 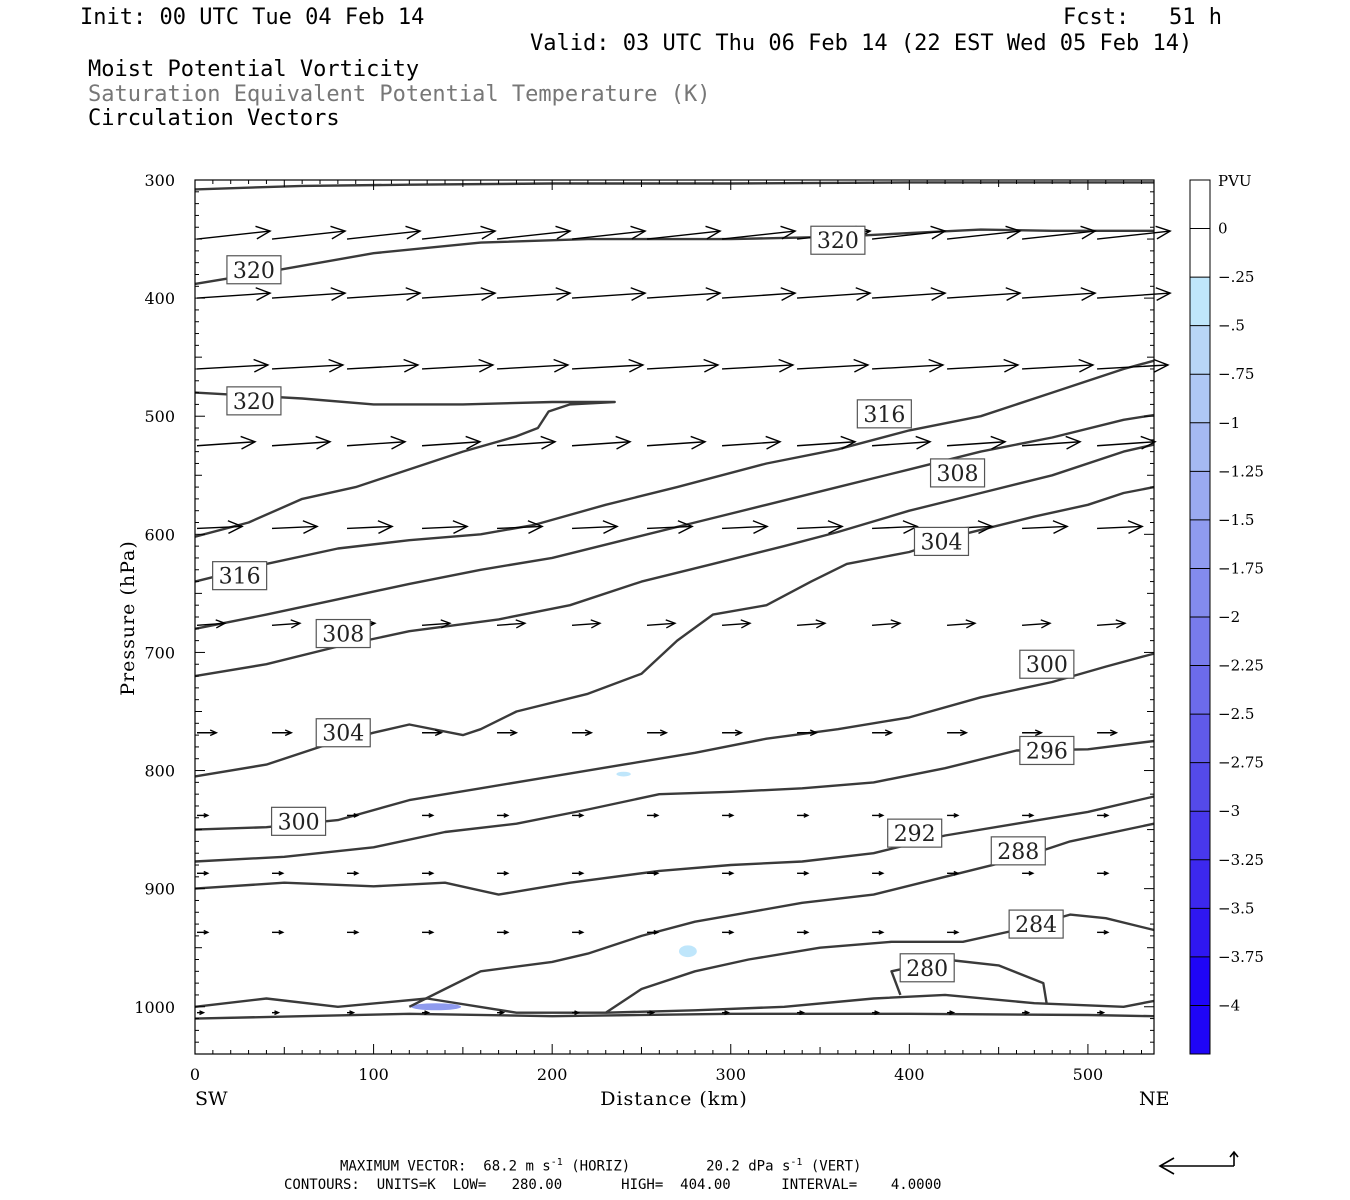 I want to click on colorbar-label: −4, so click(x=1229, y=1005).